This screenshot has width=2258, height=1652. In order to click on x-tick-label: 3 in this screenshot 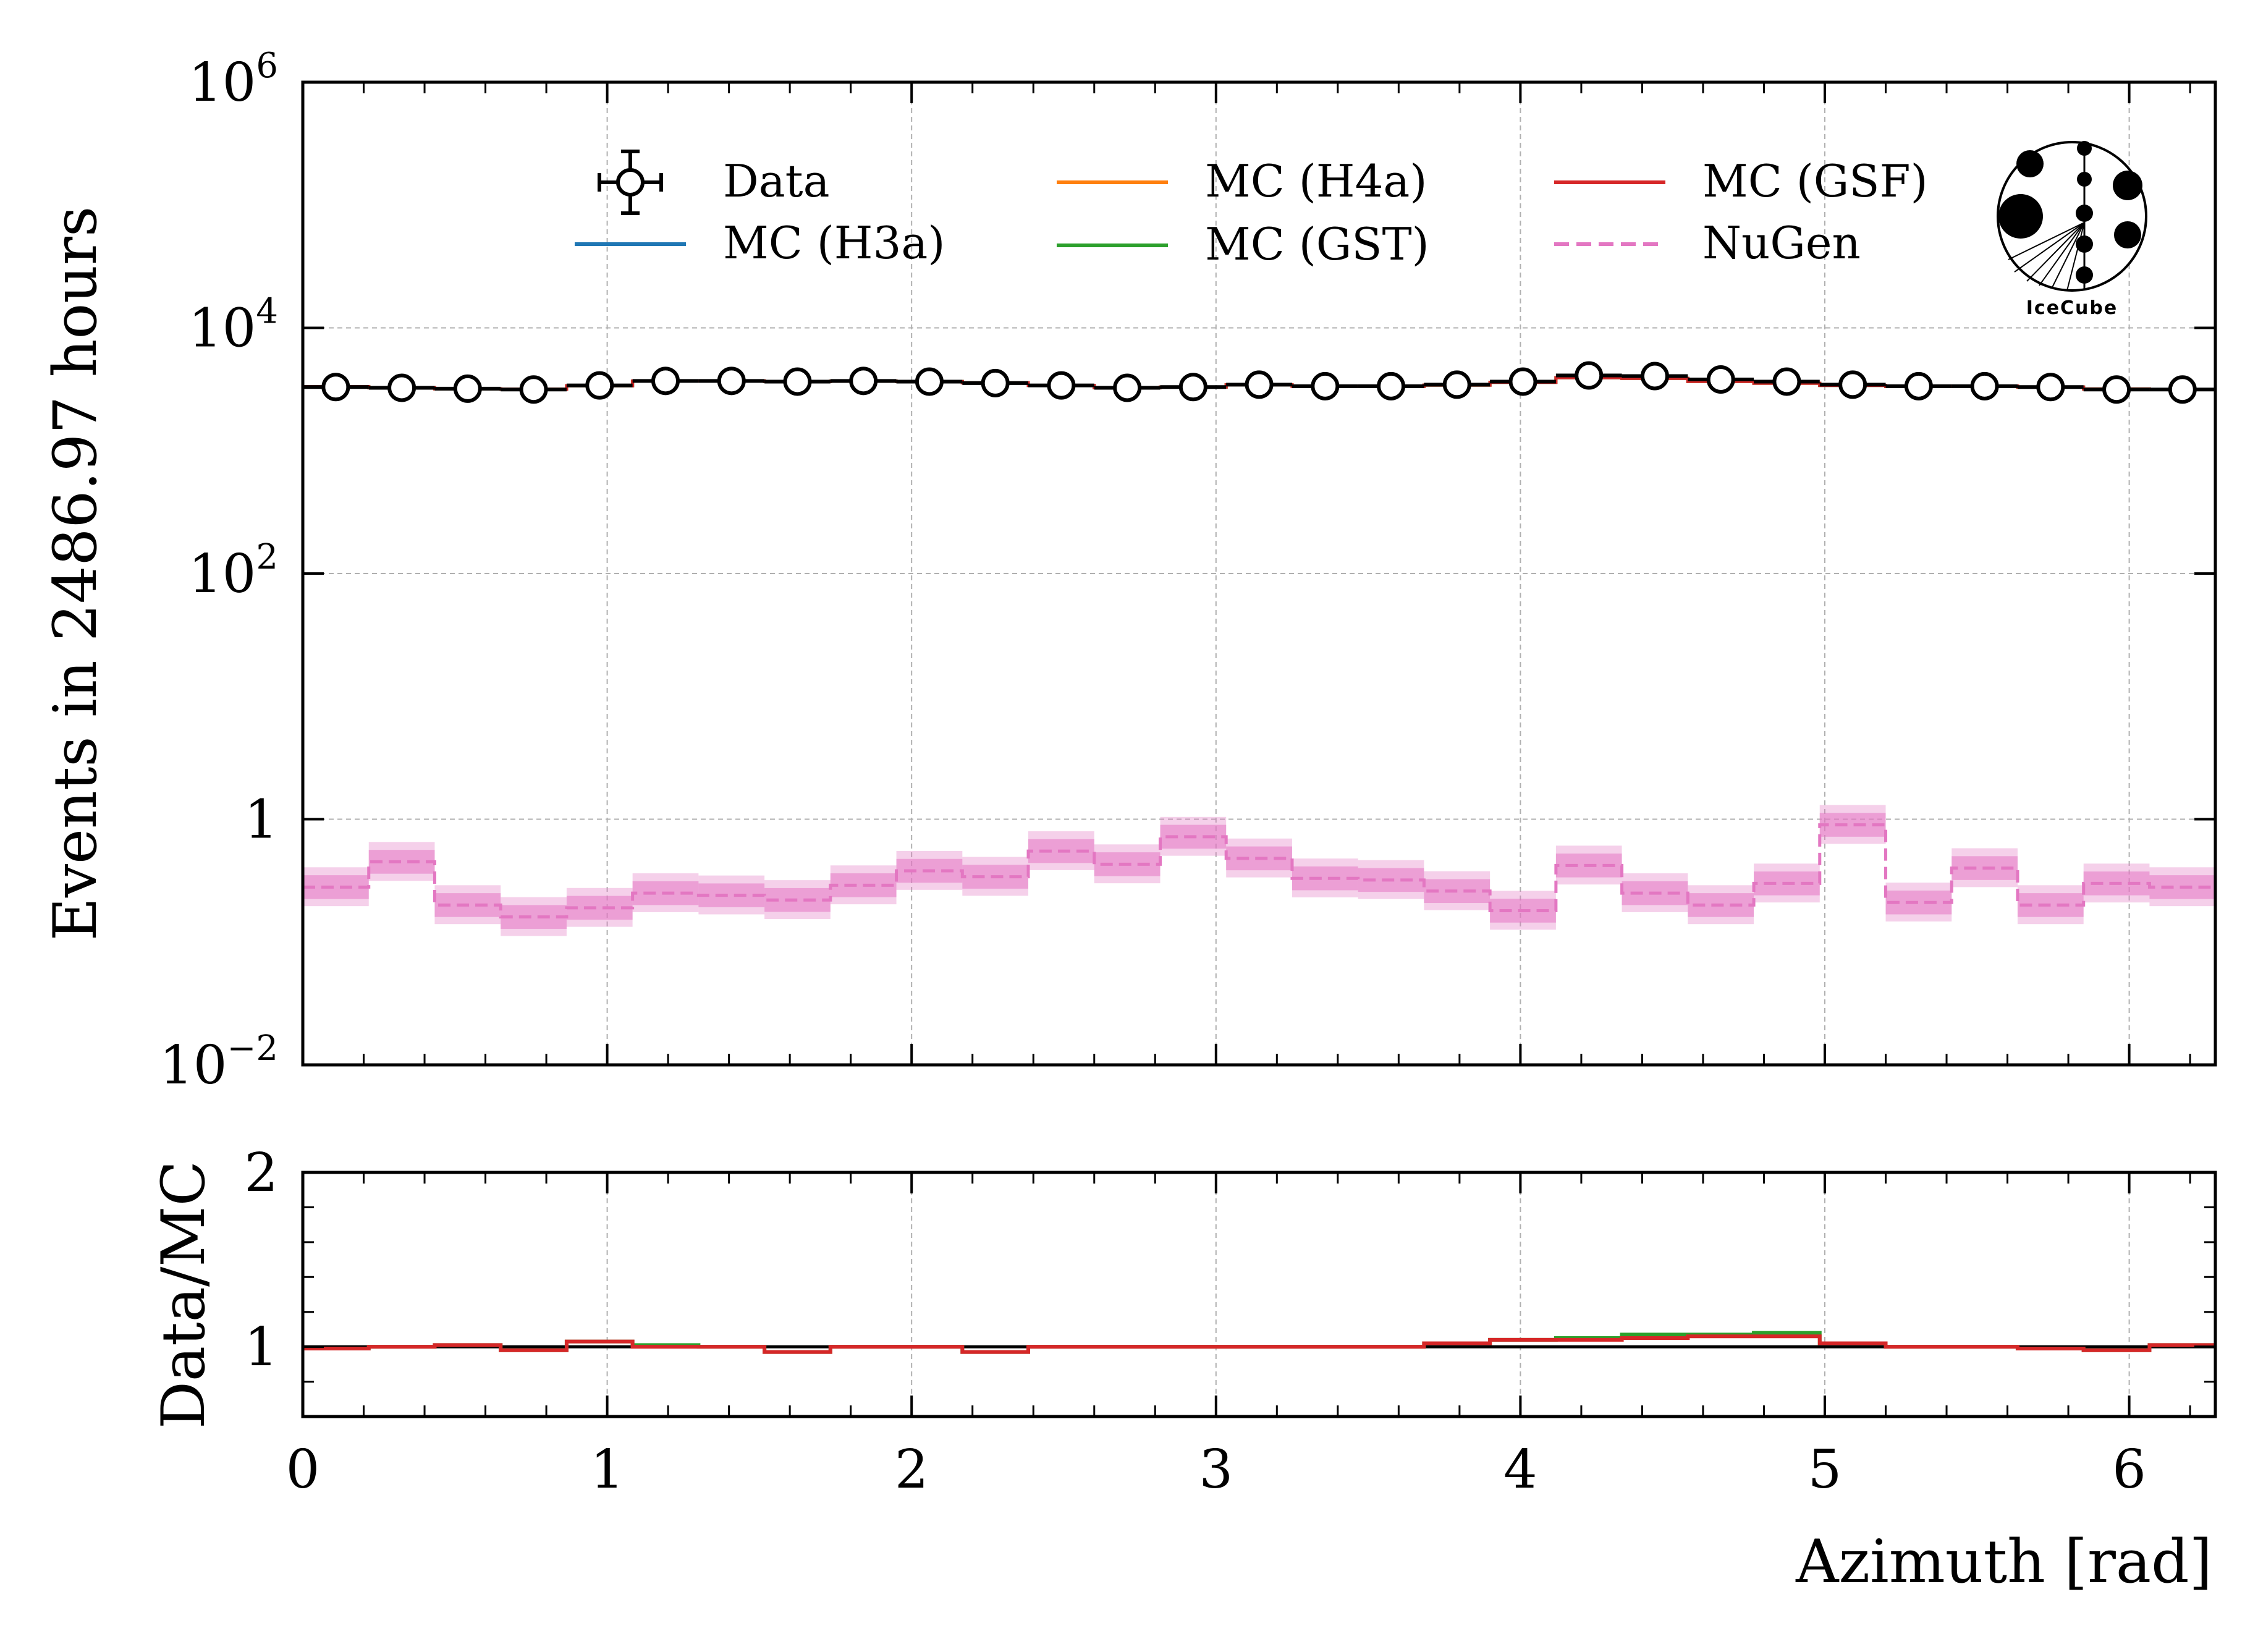, I will do `click(1216, 1470)`.